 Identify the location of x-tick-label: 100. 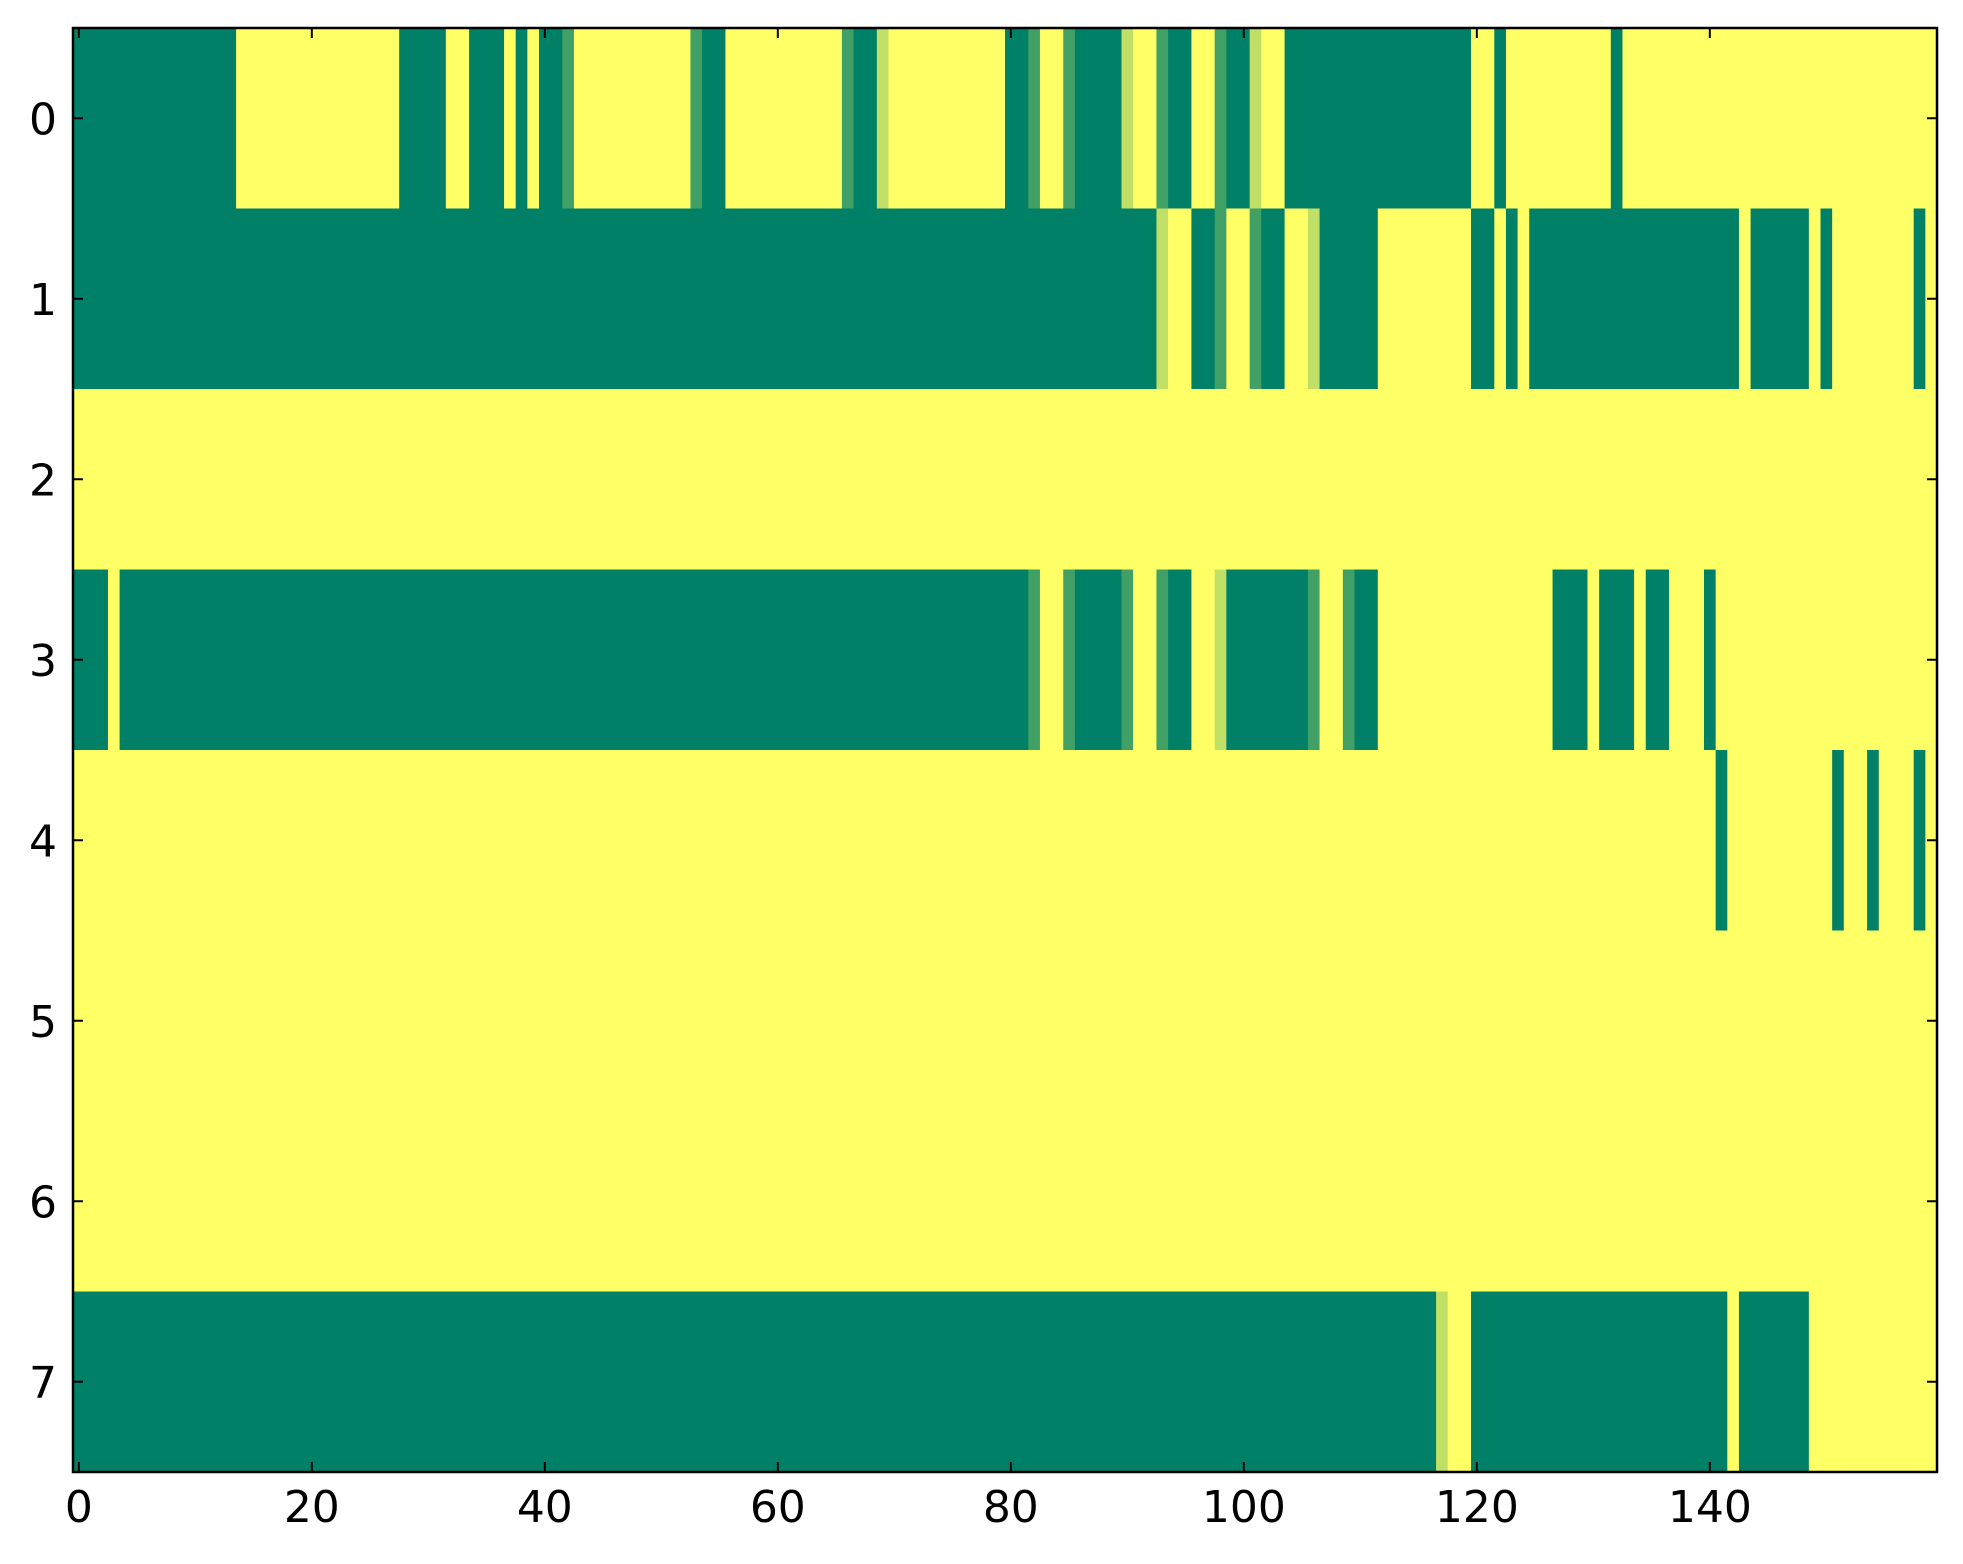
(1244, 1507).